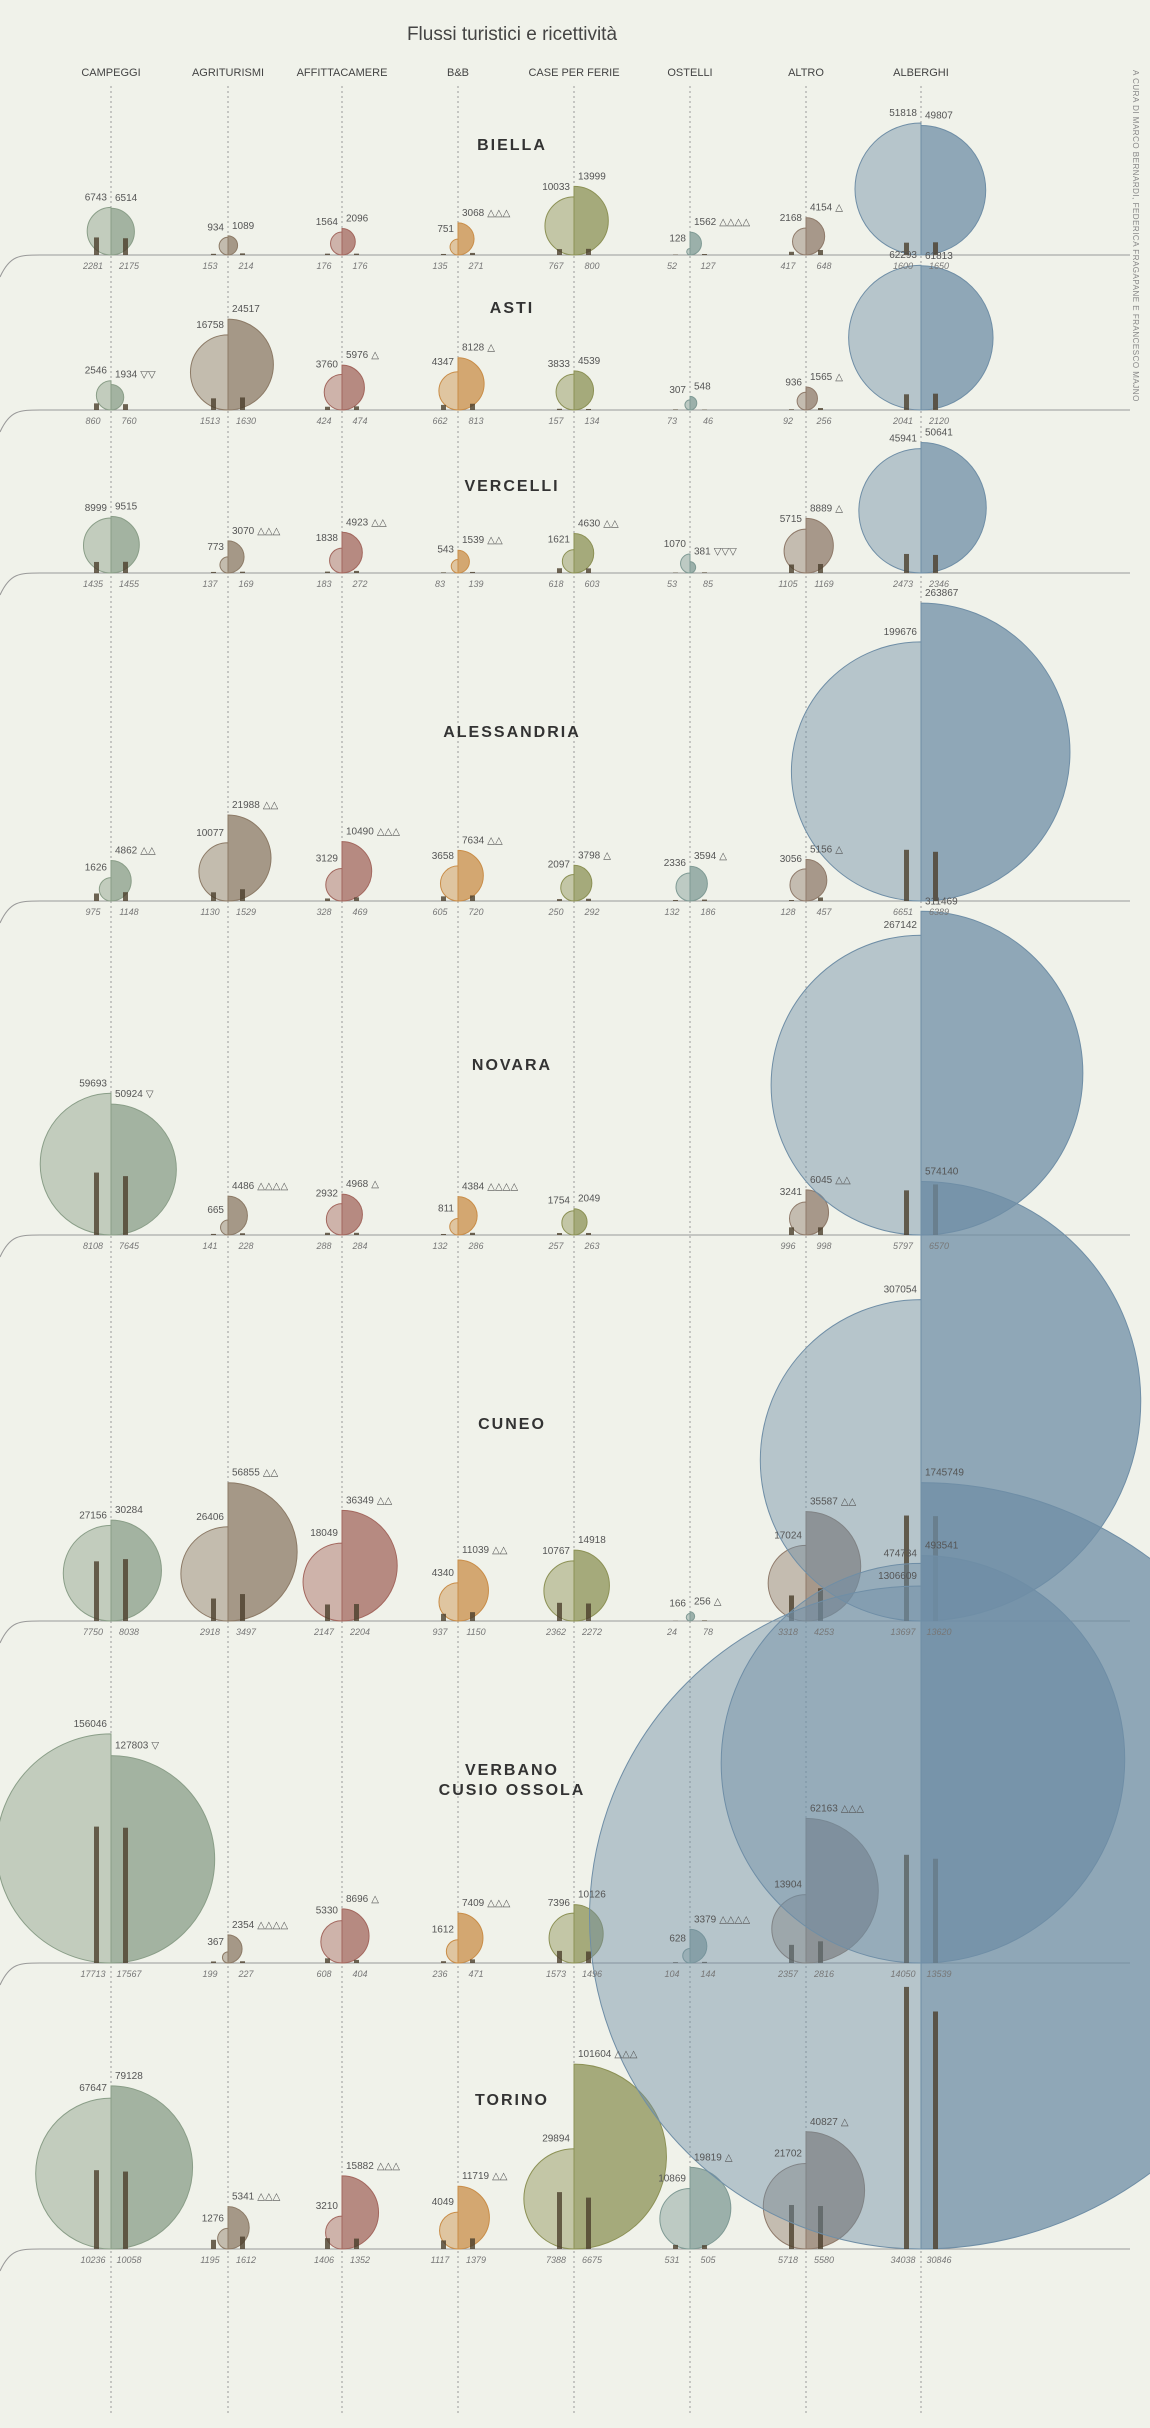 The image size is (1150, 2428). What do you see at coordinates (555, 1632) in the screenshot?
I see `bed-label: 2362` at bounding box center [555, 1632].